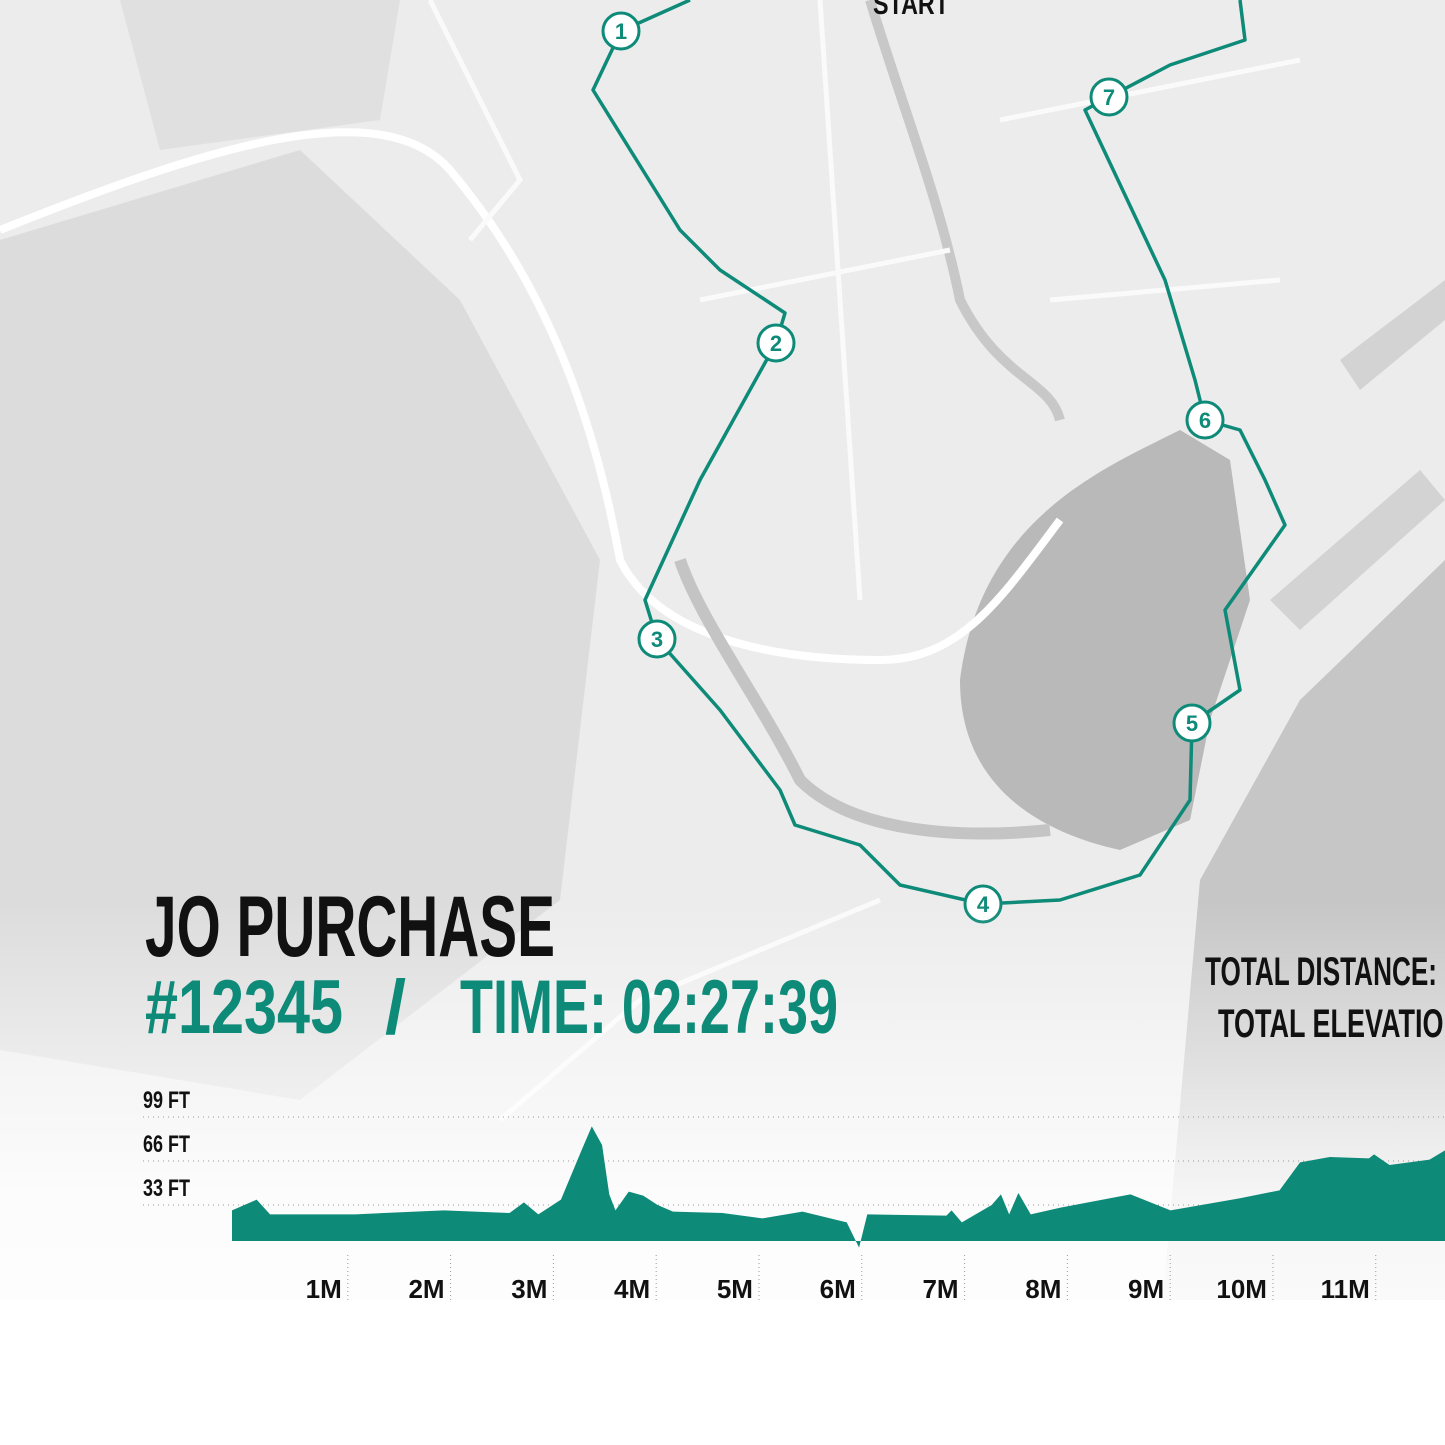 The width and height of the screenshot is (1445, 1445). Describe the element at coordinates (911, 10) in the screenshot. I see `start-label: START` at that location.